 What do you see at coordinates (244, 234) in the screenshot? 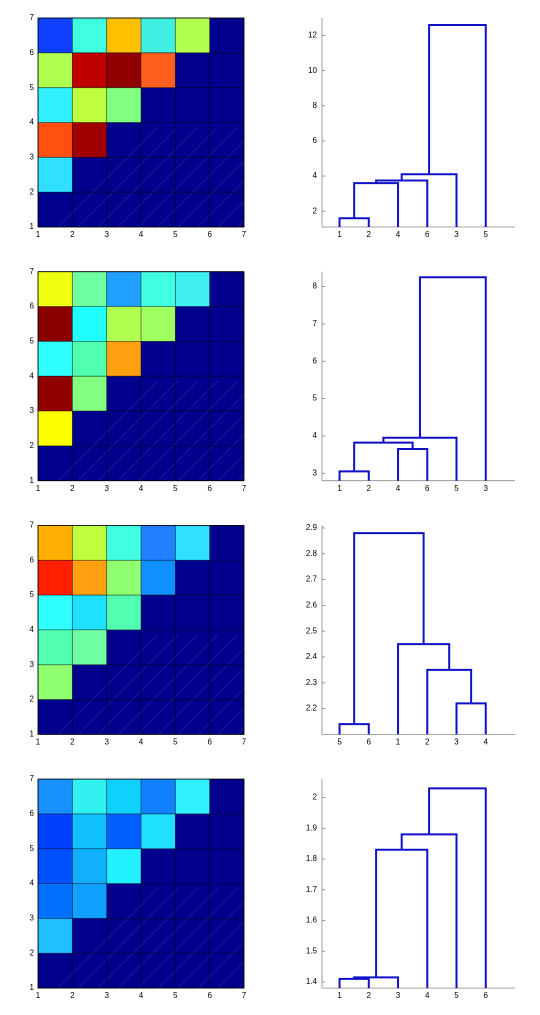
I see `x-tick-label: 7` at bounding box center [244, 234].